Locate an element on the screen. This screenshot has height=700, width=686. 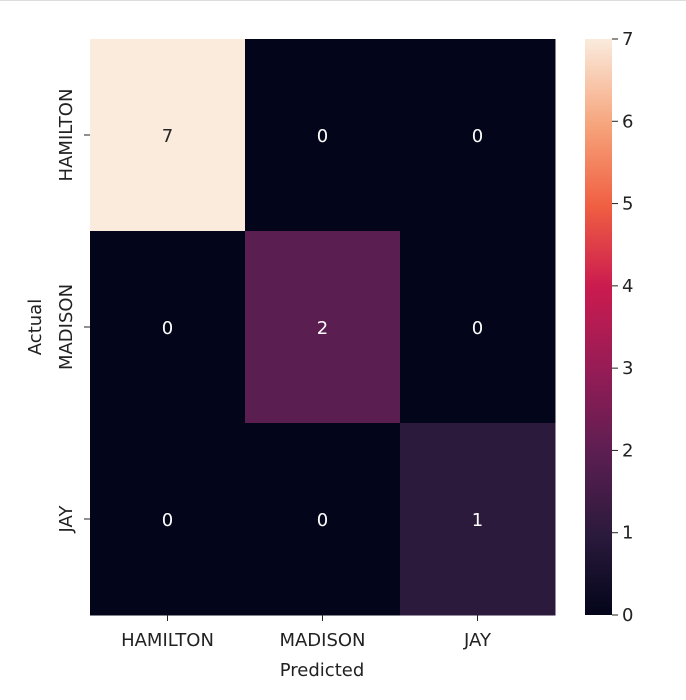
cell-value-label: 2 is located at coordinates (322, 328).